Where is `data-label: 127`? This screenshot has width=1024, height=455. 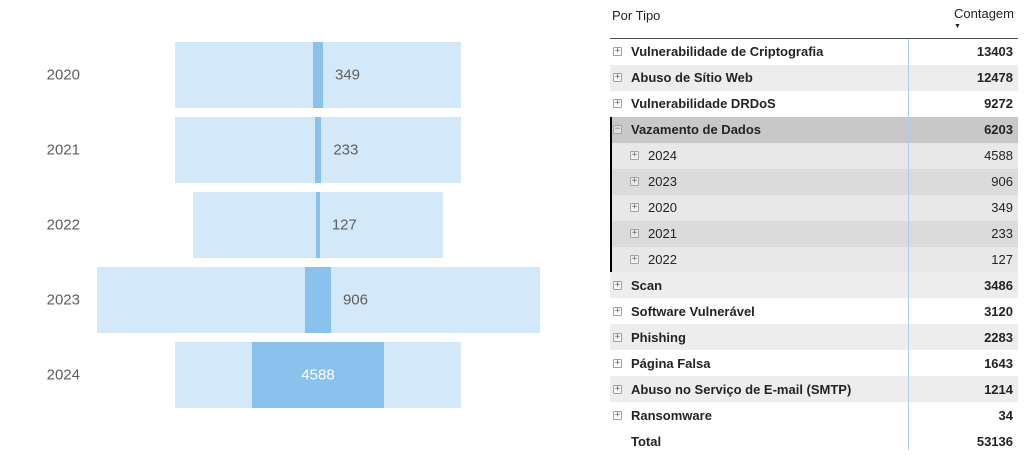
data-label: 127 is located at coordinates (344, 225).